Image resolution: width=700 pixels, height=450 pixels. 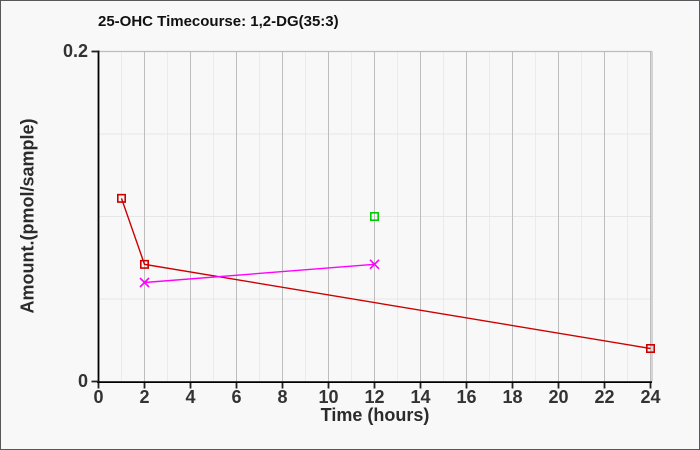 What do you see at coordinates (259, 273) in the screenshot?
I see `magenta-timecourse-line` at bounding box center [259, 273].